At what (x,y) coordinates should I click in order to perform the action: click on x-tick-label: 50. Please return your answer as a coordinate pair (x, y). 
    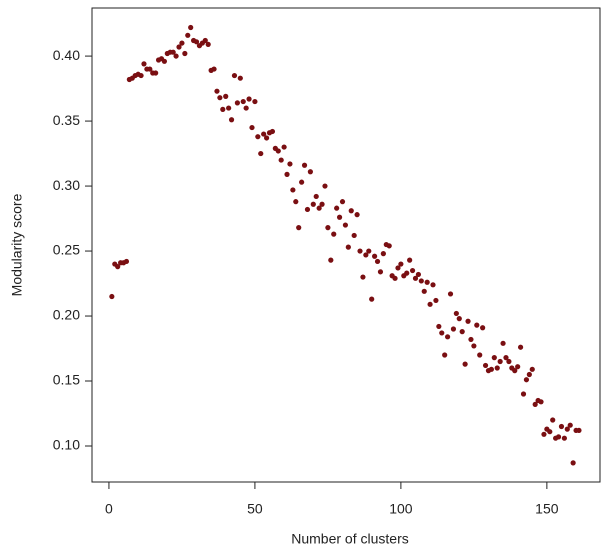
    Looking at the image, I should click on (255, 509).